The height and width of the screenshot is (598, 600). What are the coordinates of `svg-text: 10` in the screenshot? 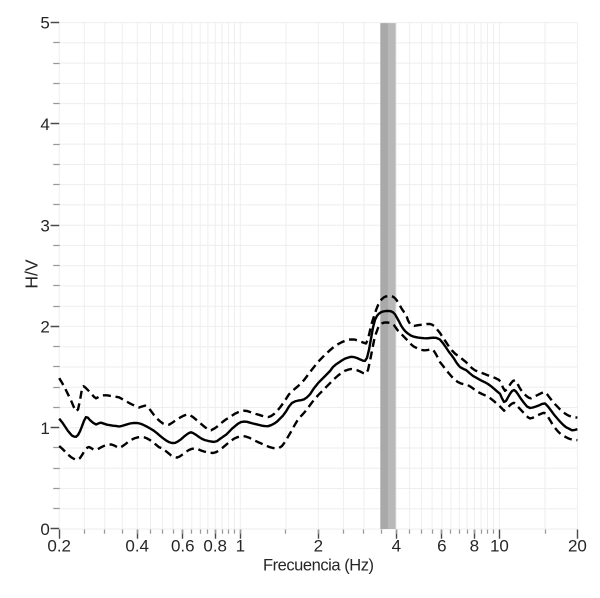 It's located at (499, 546).